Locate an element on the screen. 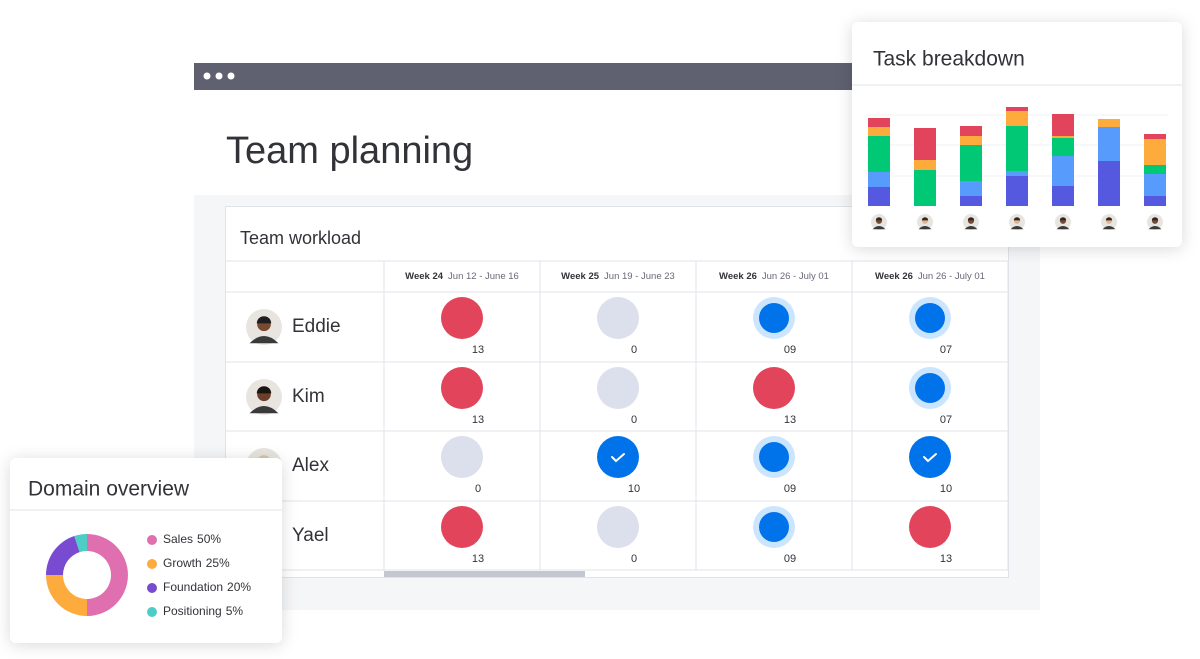  card-bg is located at coordinates (146, 550).